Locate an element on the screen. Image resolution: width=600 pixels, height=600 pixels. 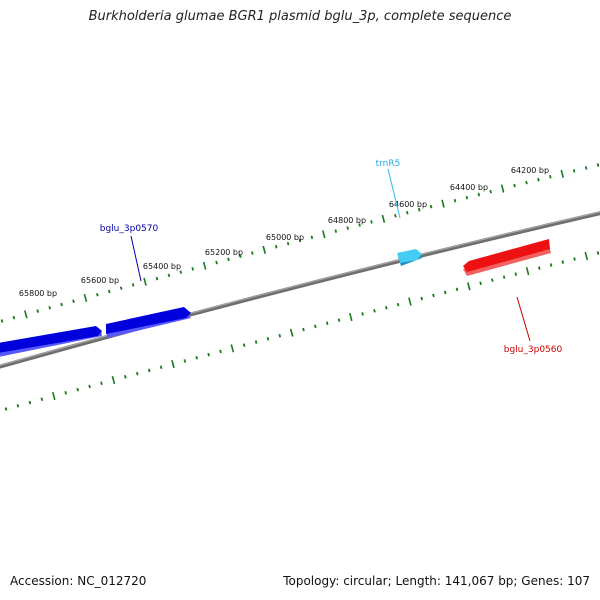
feature-label: trnR5 is located at coordinates (388, 164).